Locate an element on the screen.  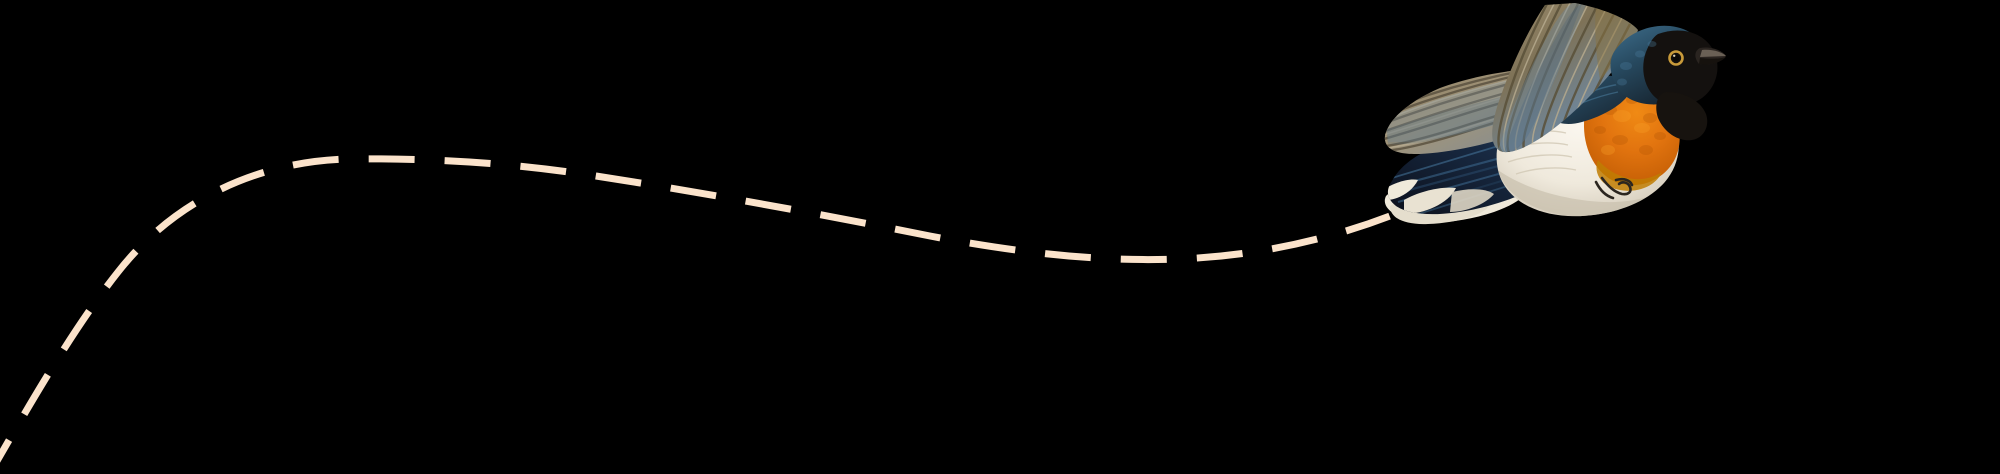
bird-illustration is located at coordinates (1555, 114).